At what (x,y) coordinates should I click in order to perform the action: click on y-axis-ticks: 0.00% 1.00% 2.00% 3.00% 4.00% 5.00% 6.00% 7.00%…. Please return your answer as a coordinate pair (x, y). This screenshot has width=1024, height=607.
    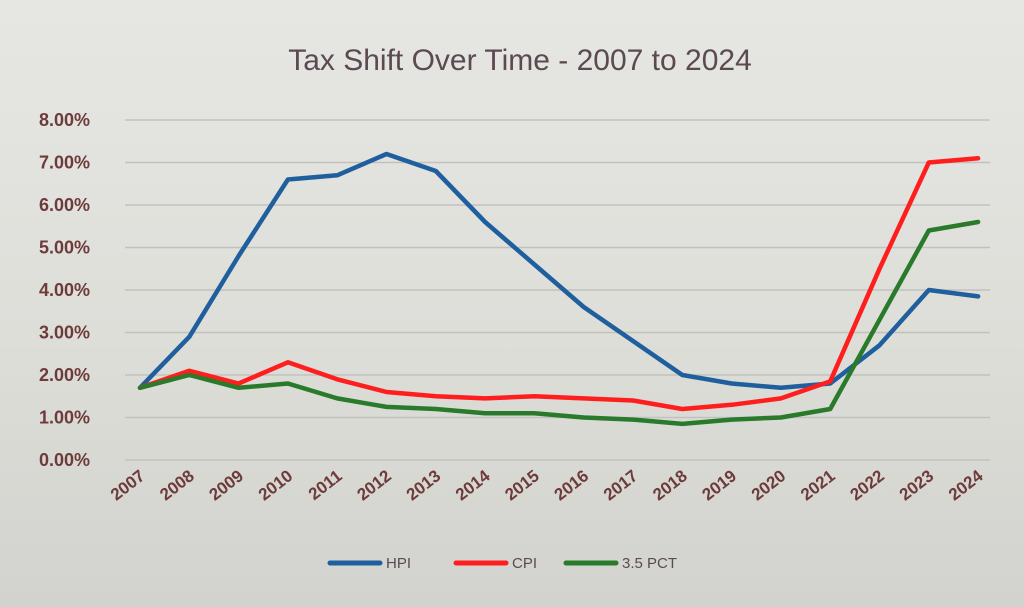
    Looking at the image, I should click on (64, 290).